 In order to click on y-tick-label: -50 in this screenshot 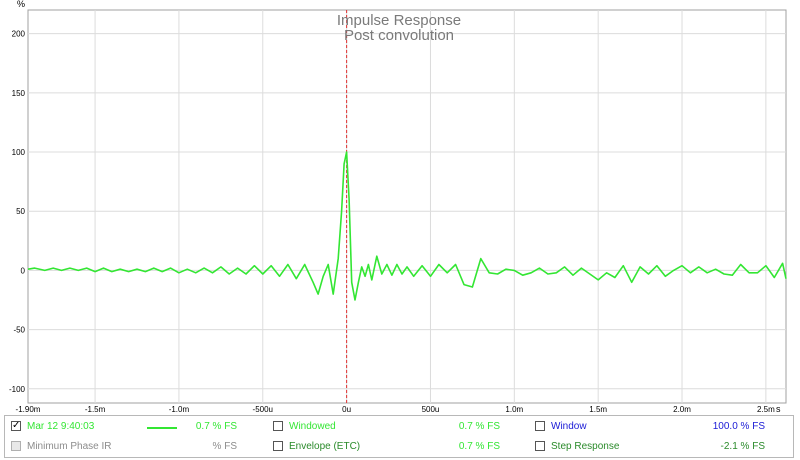, I will do `click(19, 330)`.